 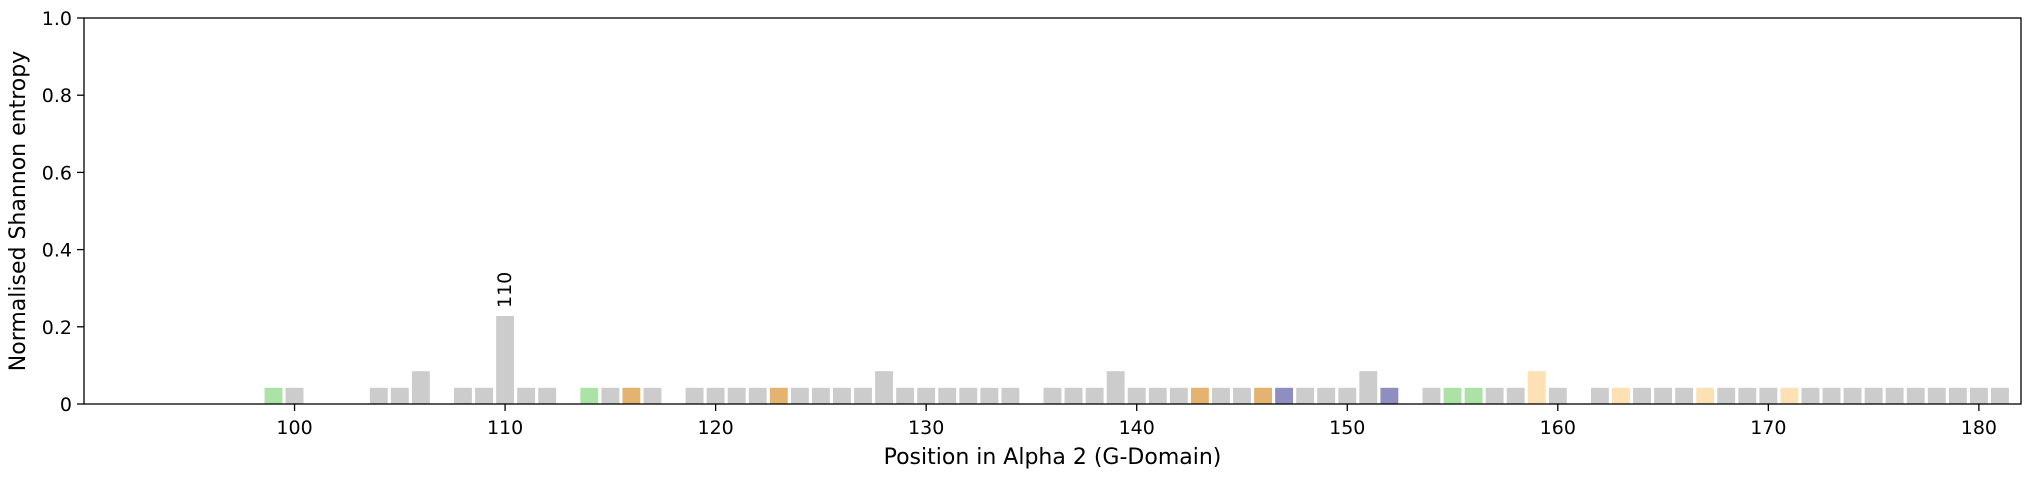 What do you see at coordinates (1137, 428) in the screenshot?
I see `x-tick-label: 140` at bounding box center [1137, 428].